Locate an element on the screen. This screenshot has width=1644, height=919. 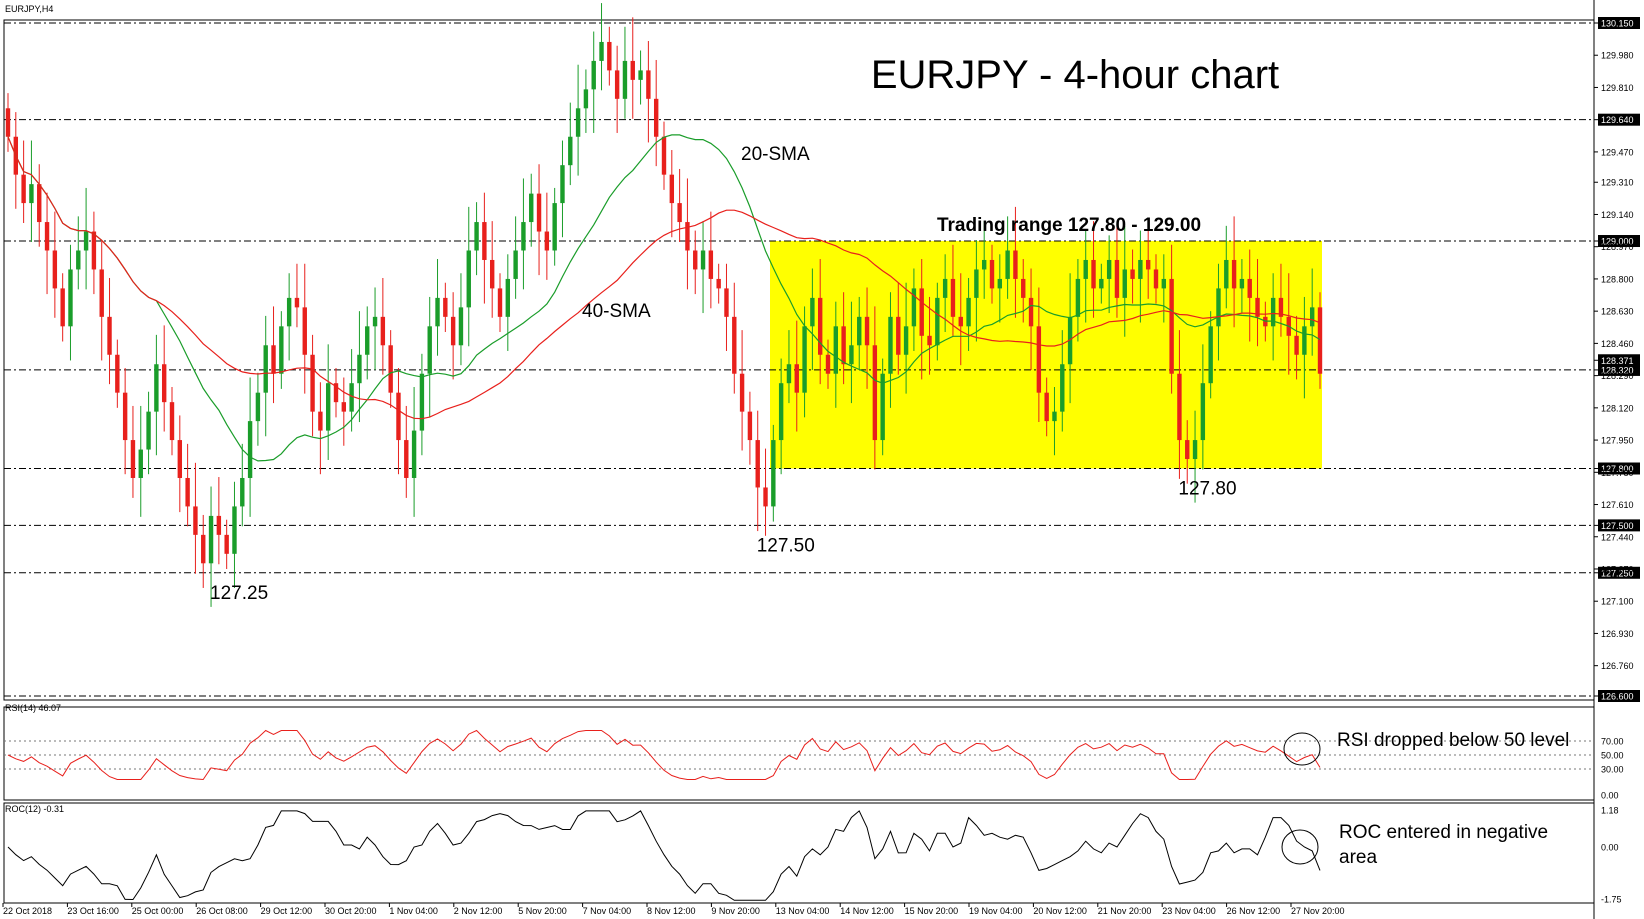
roc-label: ROC(12) -0.31 is located at coordinates (34, 809).